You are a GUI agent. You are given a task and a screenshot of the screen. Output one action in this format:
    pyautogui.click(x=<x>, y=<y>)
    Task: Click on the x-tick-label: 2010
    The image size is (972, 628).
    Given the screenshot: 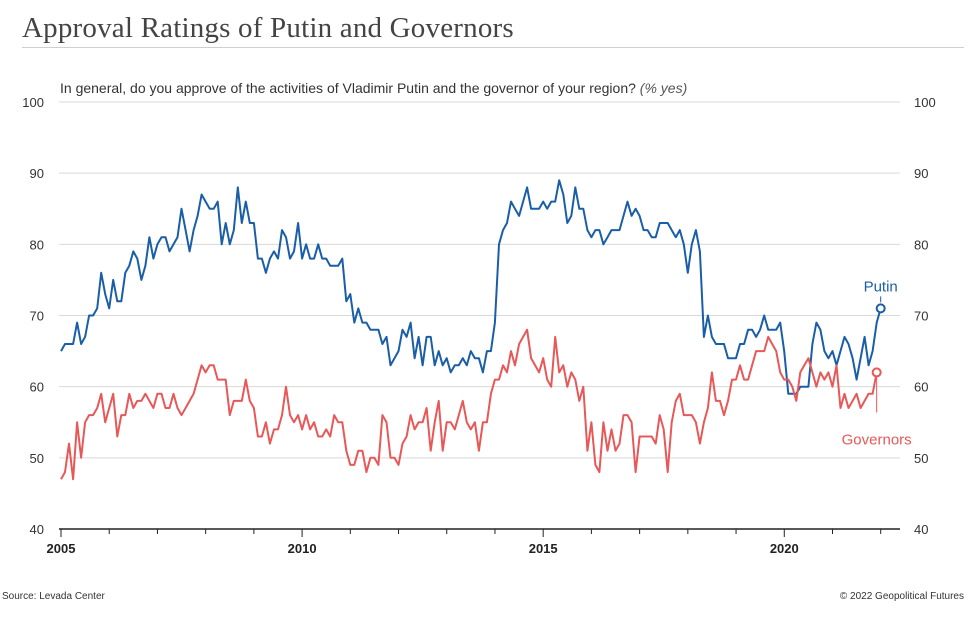 What is the action you would take?
    pyautogui.click(x=302, y=548)
    